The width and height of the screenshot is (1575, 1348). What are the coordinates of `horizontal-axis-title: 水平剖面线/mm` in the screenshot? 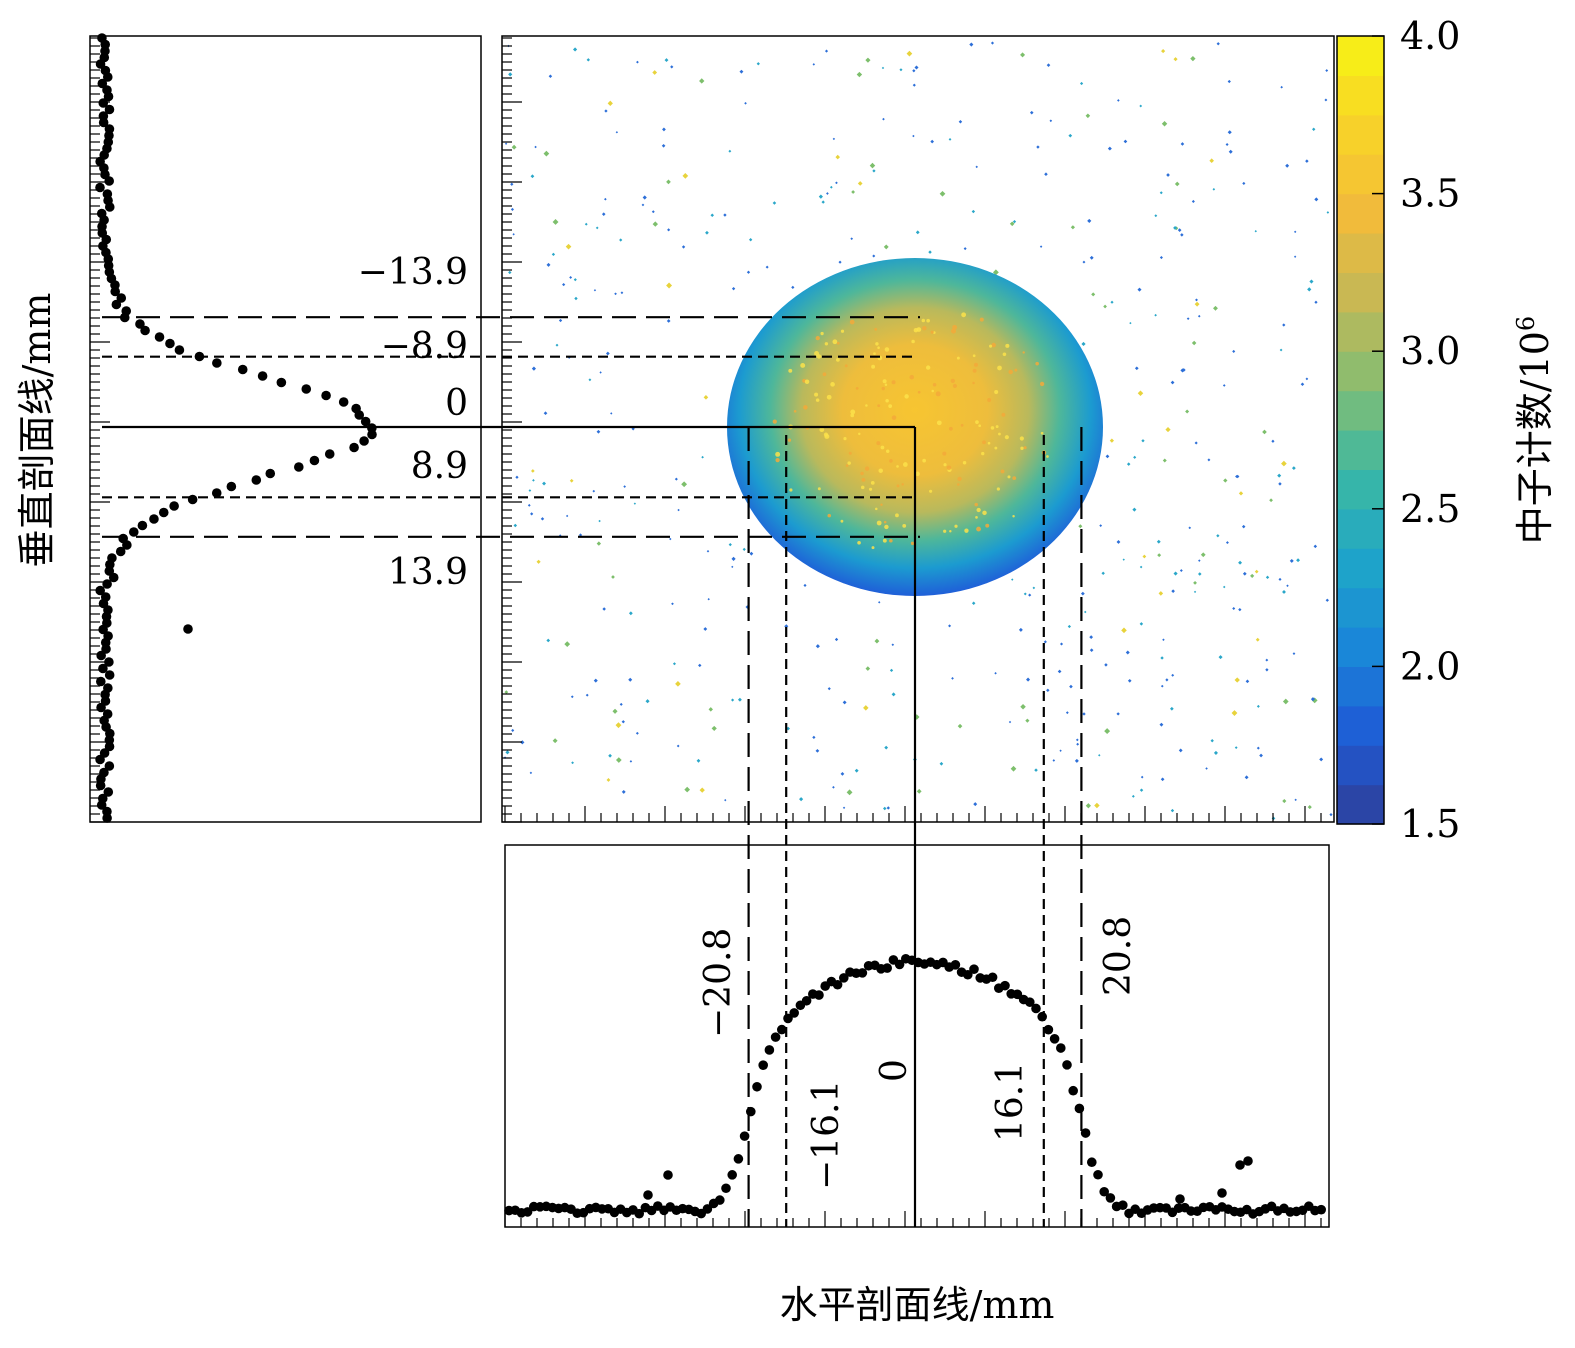 It's located at (917, 1305).